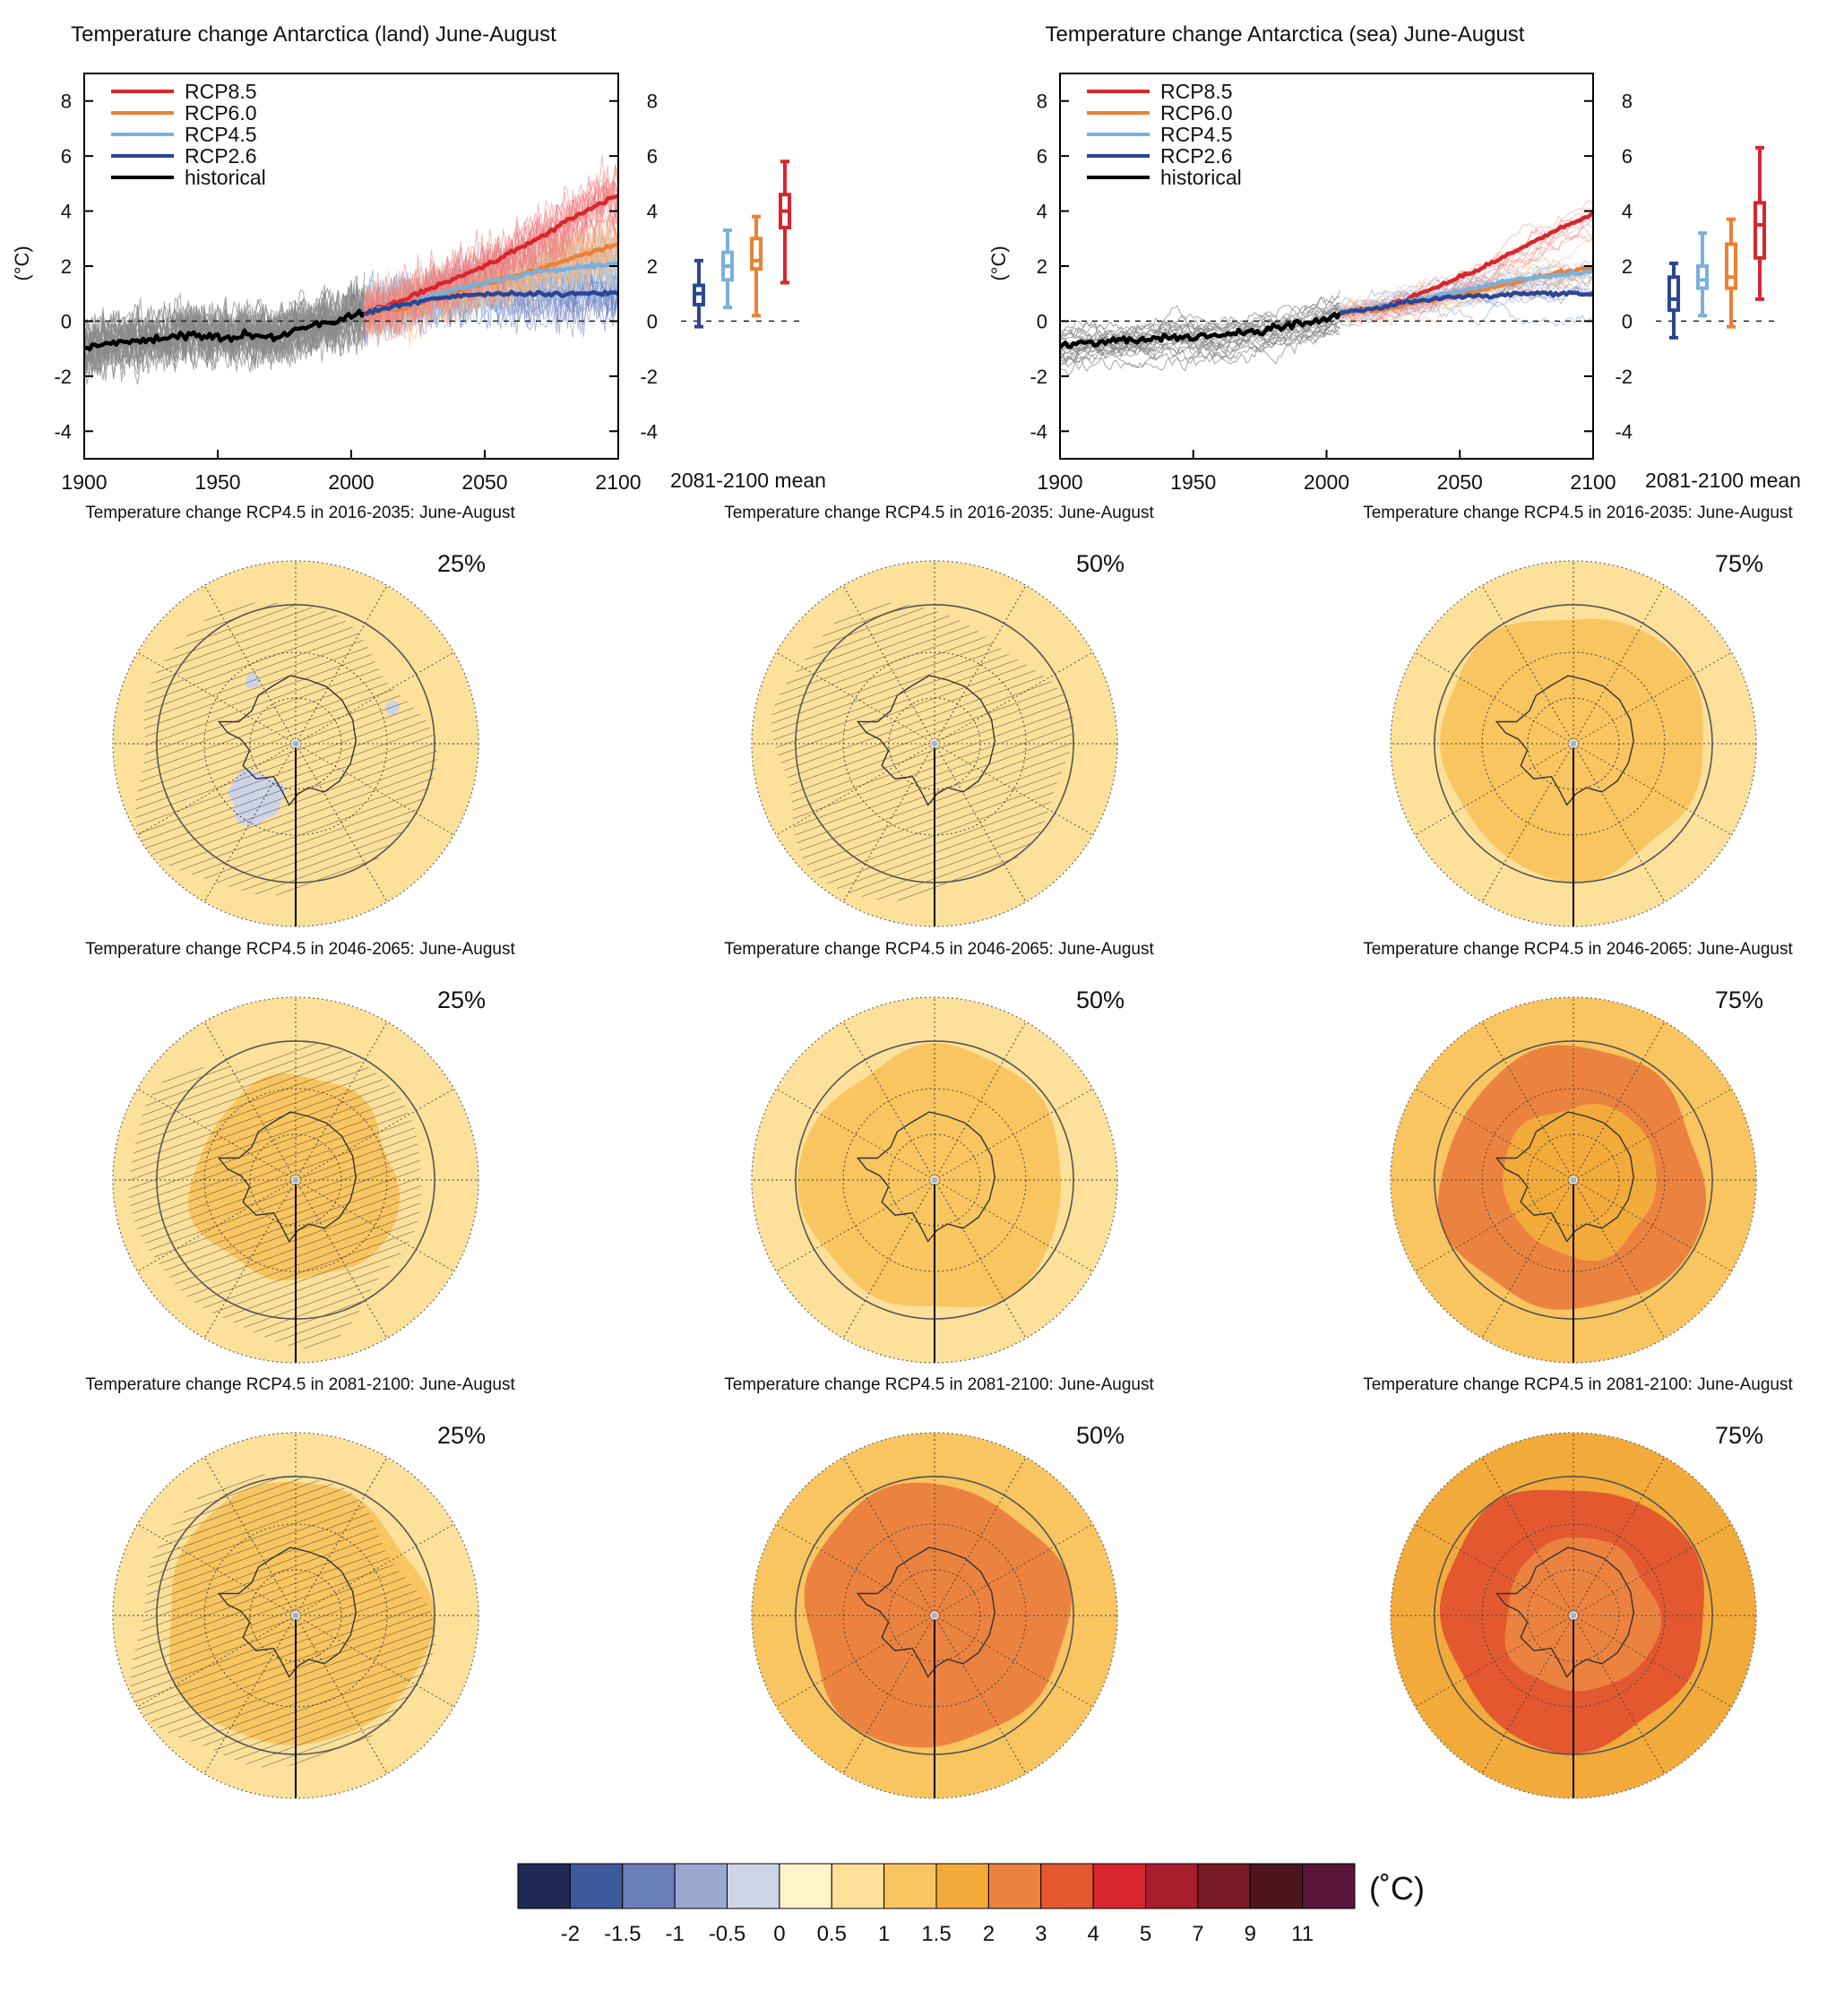 Image resolution: width=1844 pixels, height=2016 pixels. What do you see at coordinates (1059, 482) in the screenshot?
I see `x-tick-label: 1900` at bounding box center [1059, 482].